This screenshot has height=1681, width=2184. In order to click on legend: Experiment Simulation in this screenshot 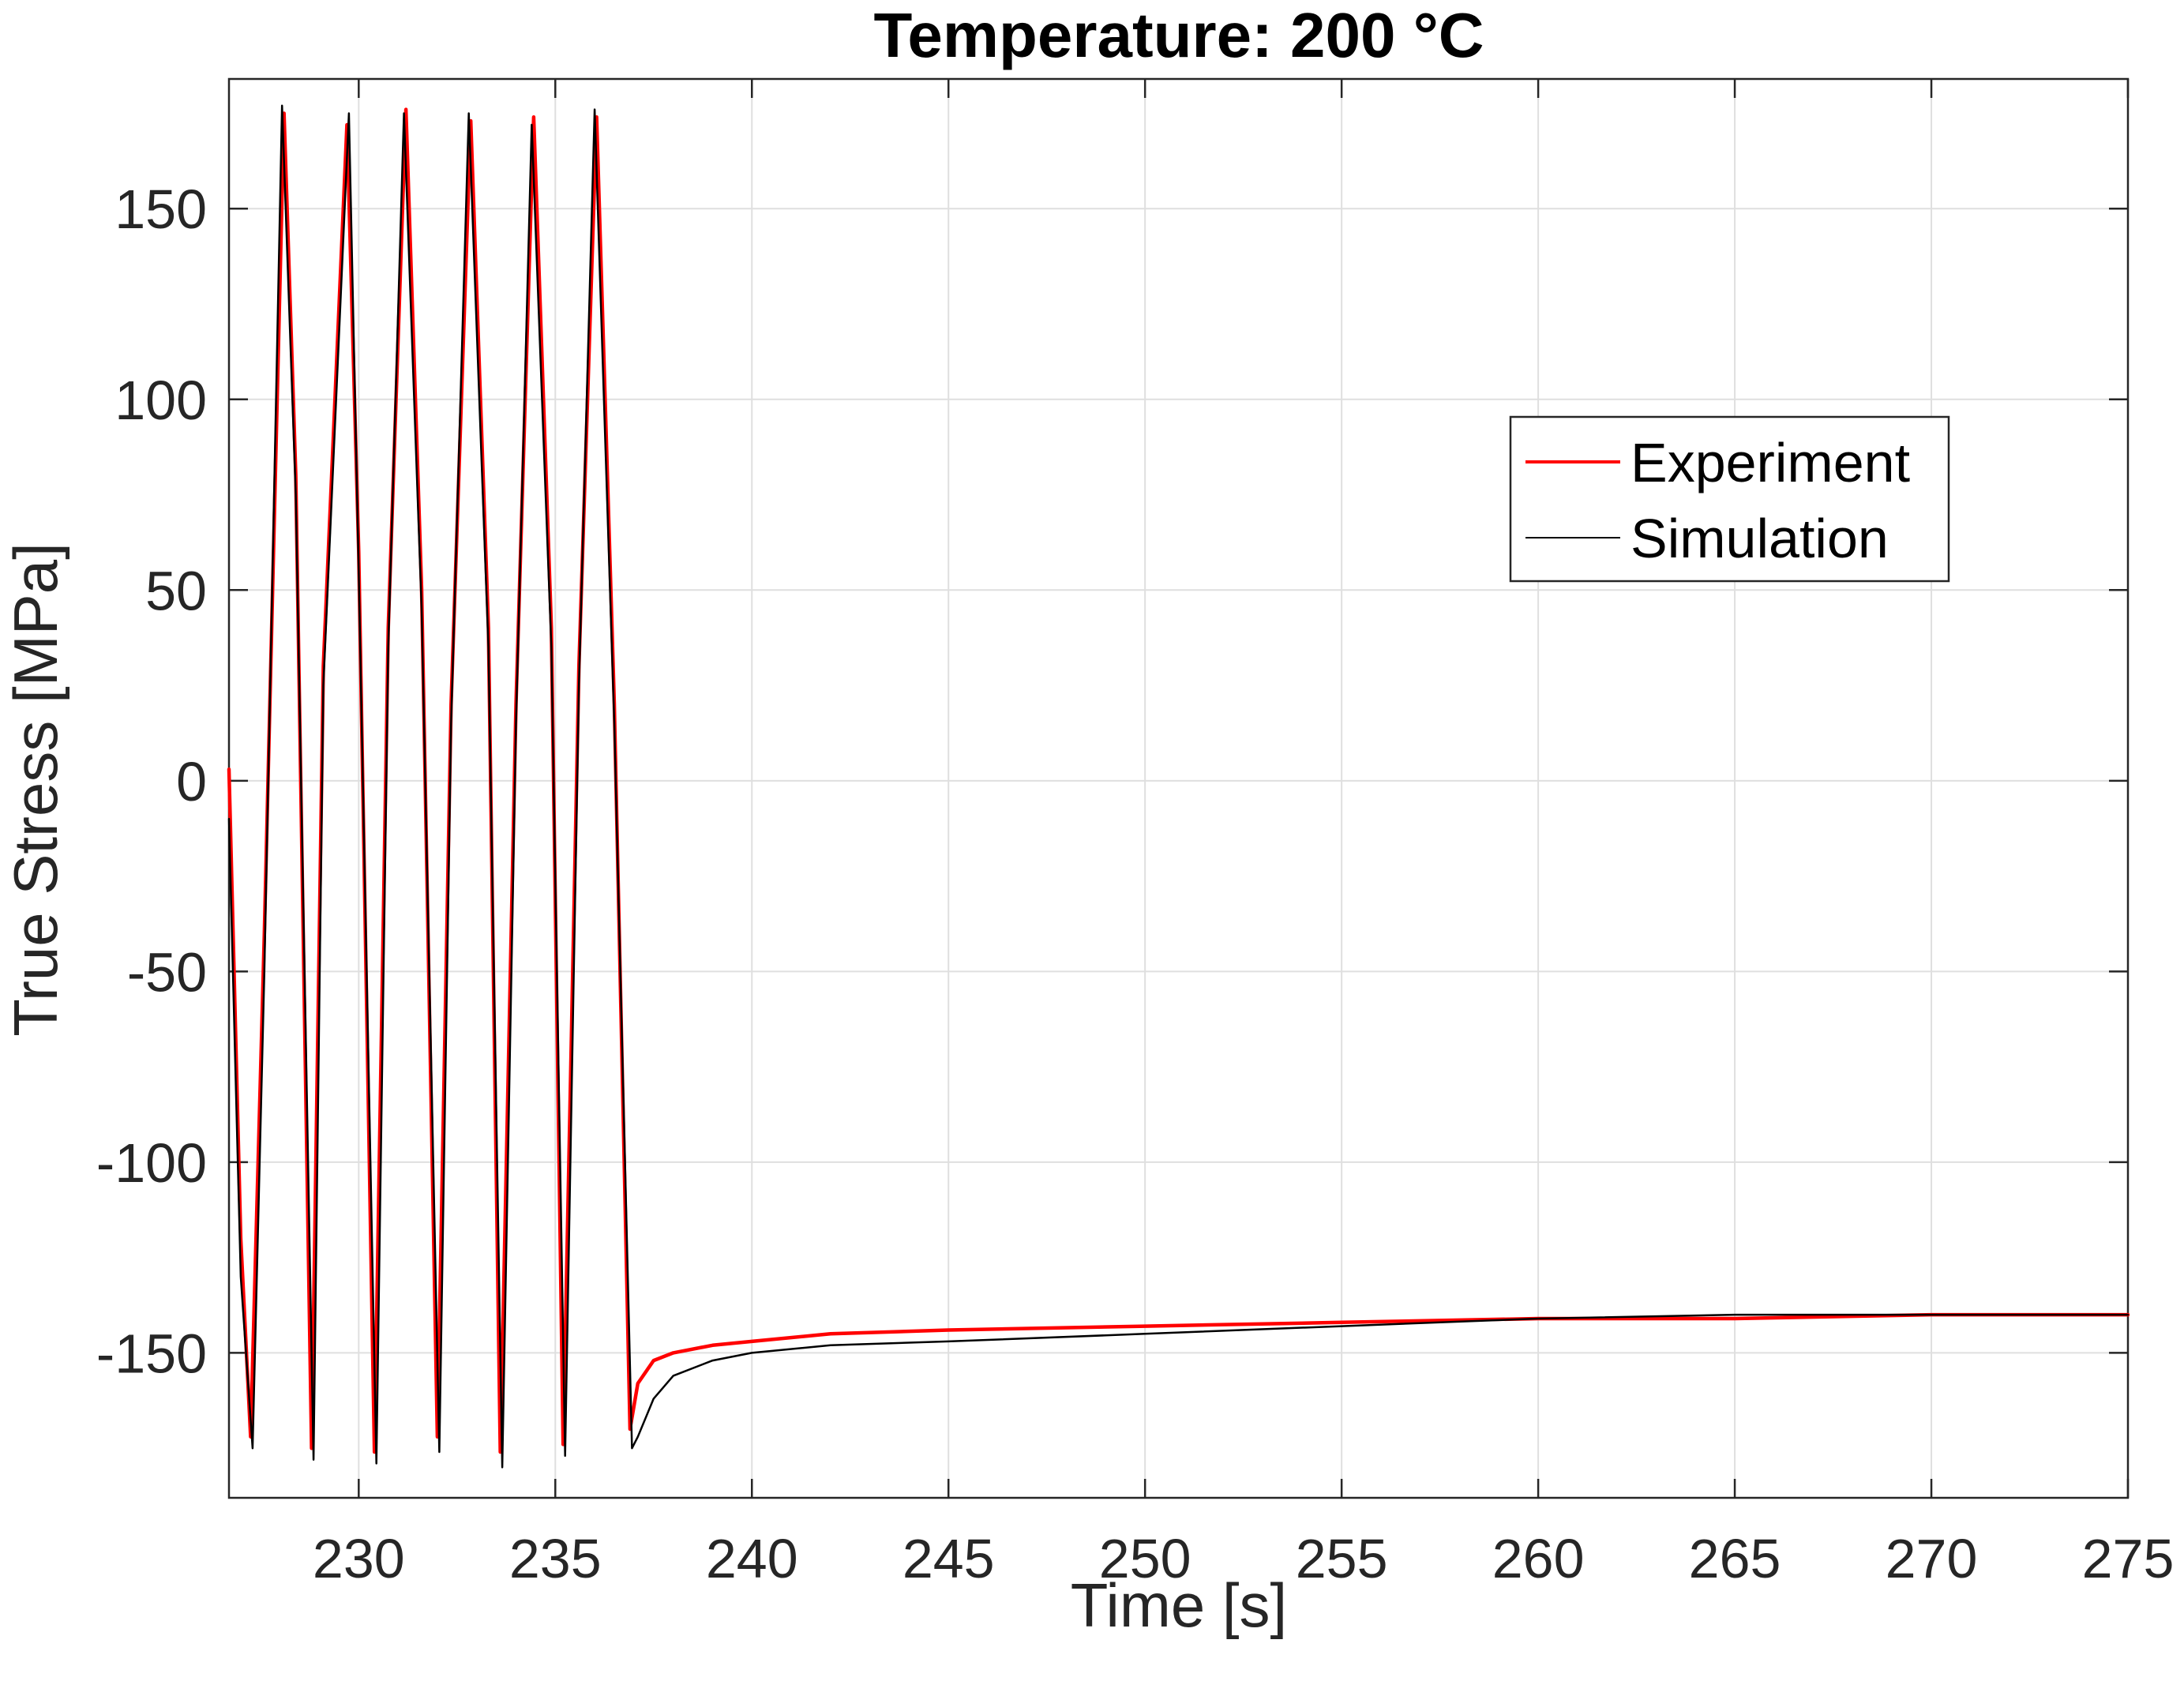, I will do `click(1729, 499)`.